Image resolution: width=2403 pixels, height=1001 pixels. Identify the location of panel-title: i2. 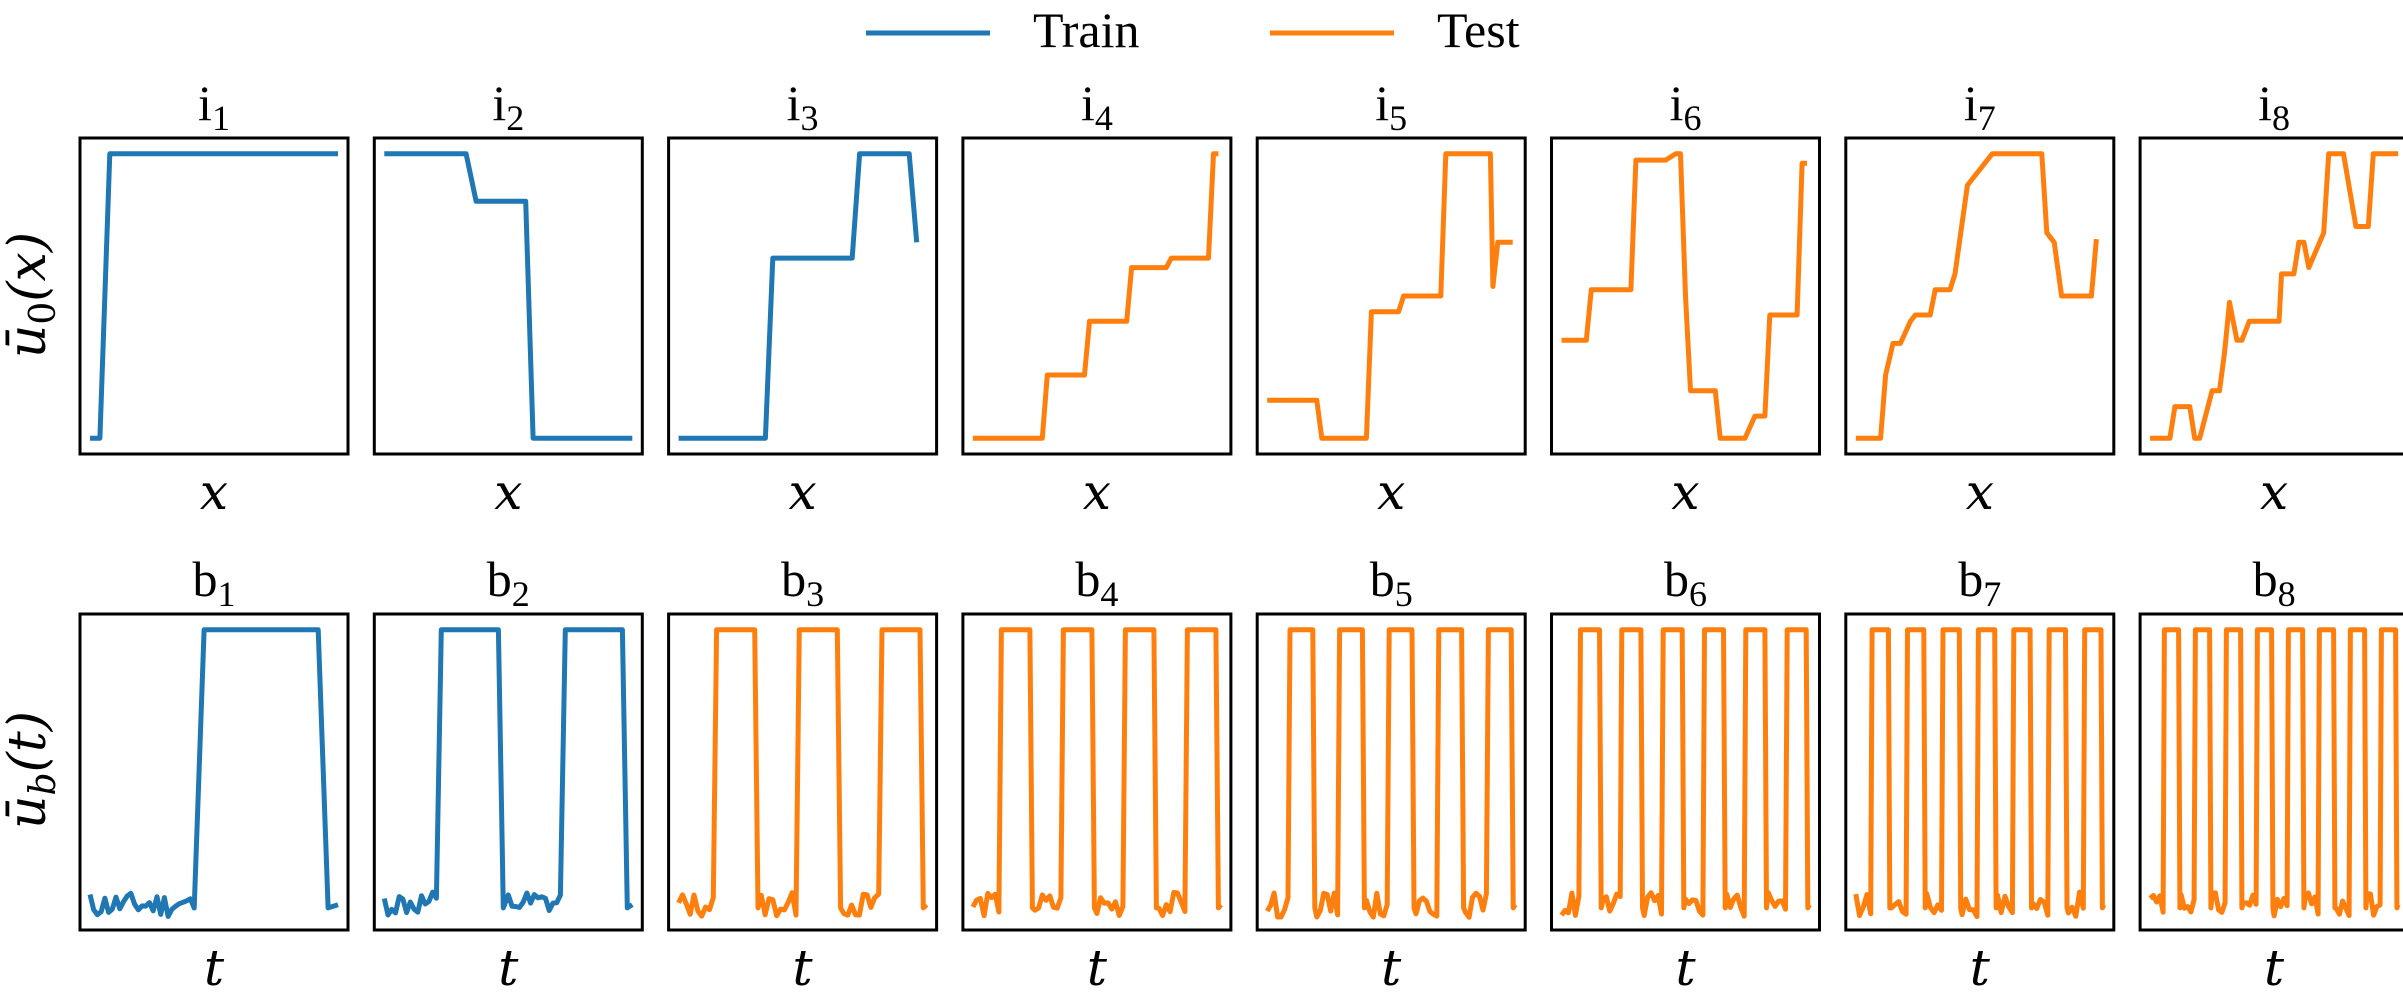
(508, 106).